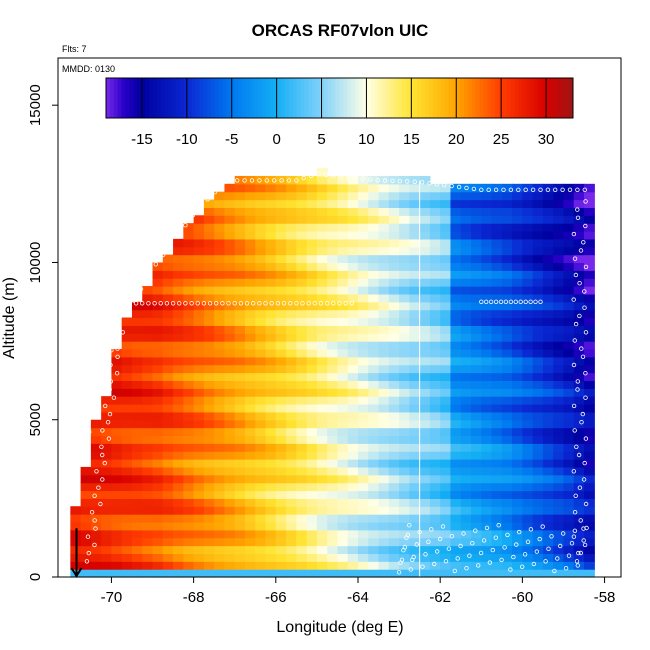  I want to click on colorbar-tick-label: 5, so click(321, 139).